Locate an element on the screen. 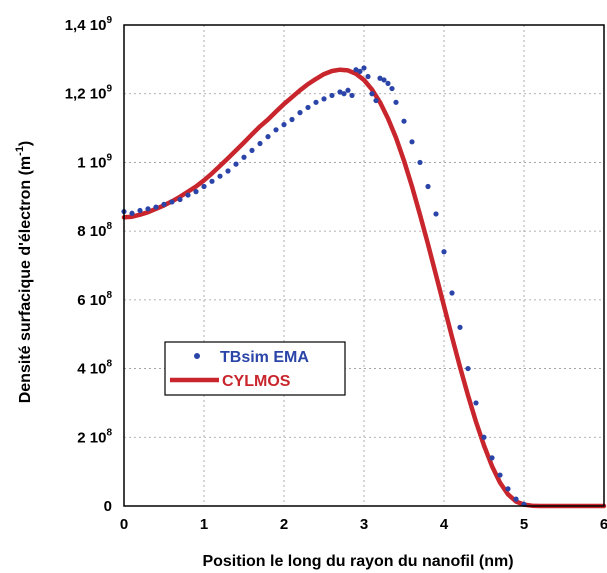  x-axis-ticks: 0 1 2 3 4 5 6 is located at coordinates (363, 524).